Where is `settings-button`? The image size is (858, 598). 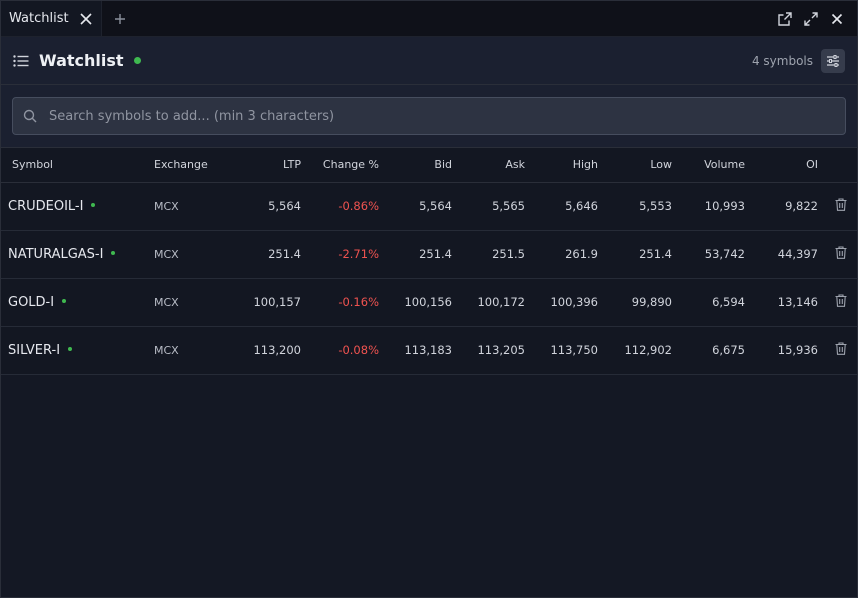
settings-button is located at coordinates (833, 60).